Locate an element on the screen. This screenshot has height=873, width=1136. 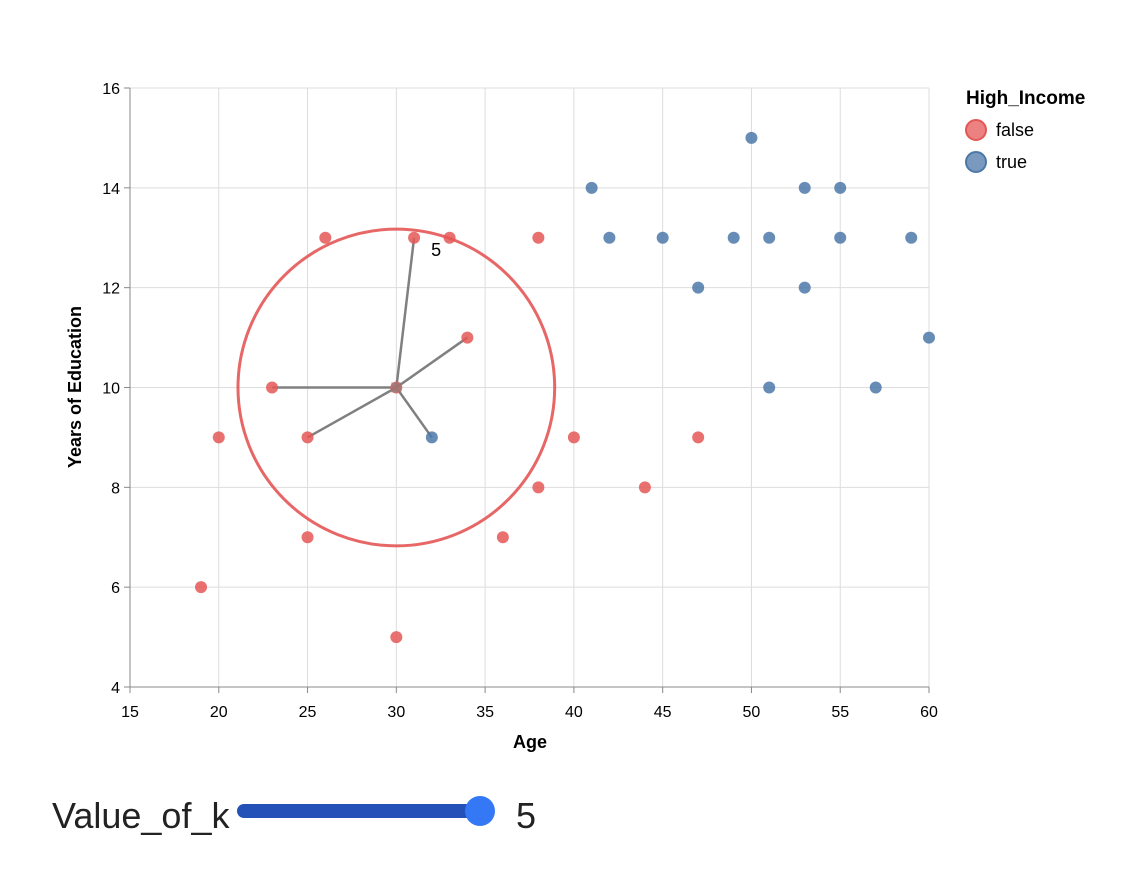
x-tick-label: 20 is located at coordinates (219, 712).